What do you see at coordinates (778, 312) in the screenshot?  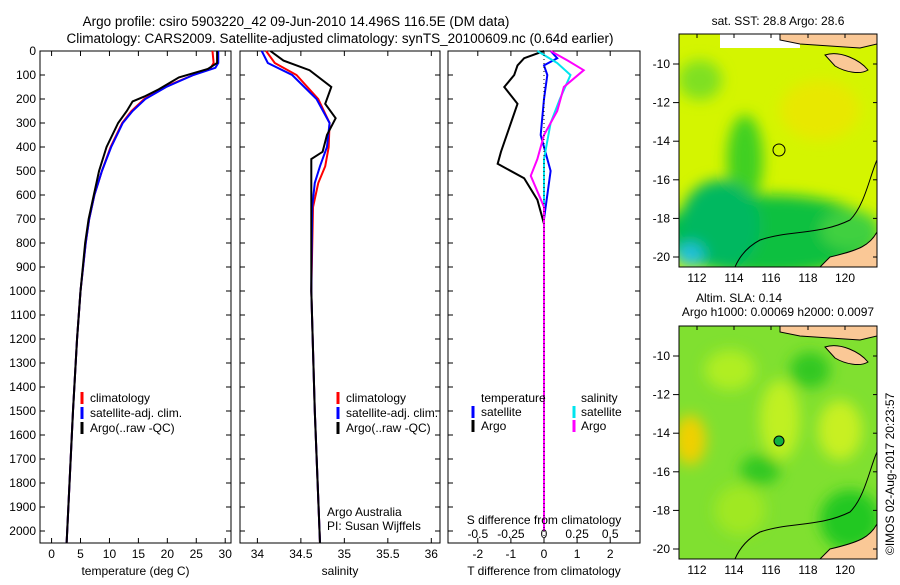 I see `sla-map-title-2: Argo h1000: 0.00069 h2000: 0.0097` at bounding box center [778, 312].